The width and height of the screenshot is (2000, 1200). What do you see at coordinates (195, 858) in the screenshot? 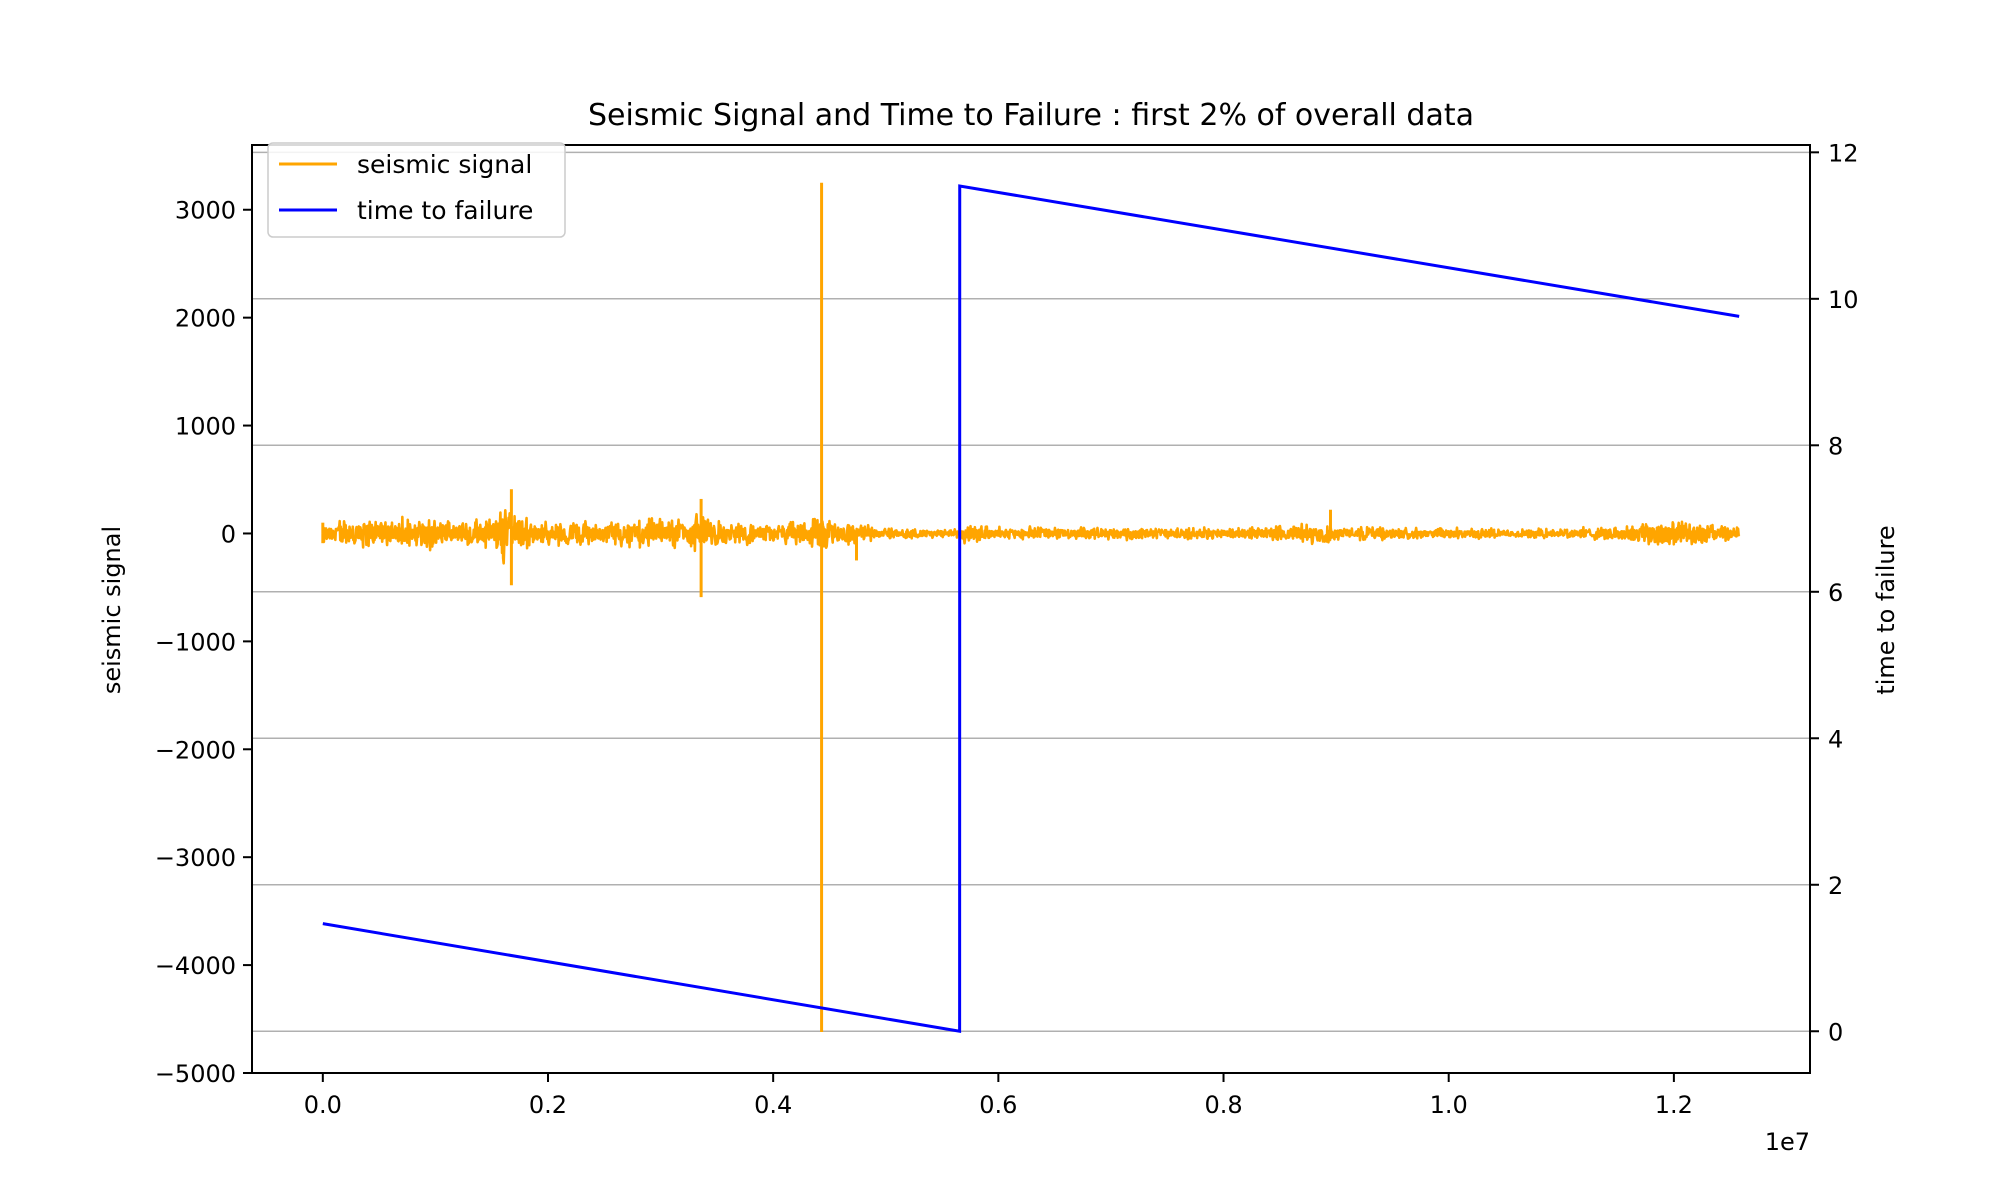
I see `y-left-tick-label: −3000` at bounding box center [195, 858].